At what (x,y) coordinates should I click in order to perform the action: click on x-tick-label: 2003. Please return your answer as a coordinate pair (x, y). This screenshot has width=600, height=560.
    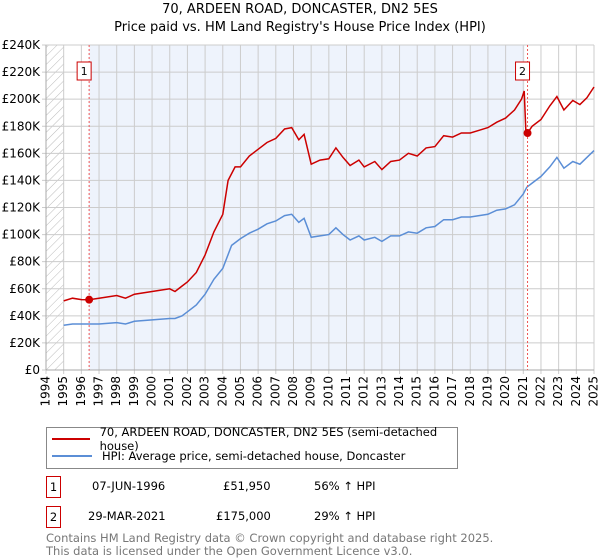
    Looking at the image, I should click on (205, 391).